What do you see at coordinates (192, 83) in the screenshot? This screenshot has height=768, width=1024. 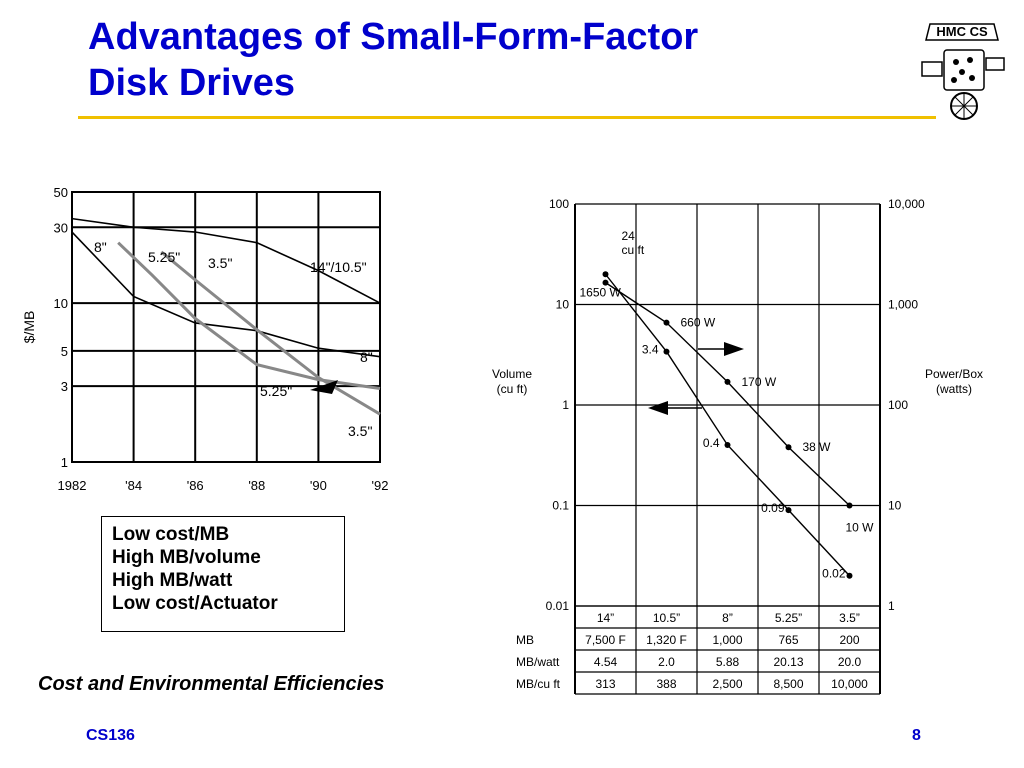 I see `title-line-2: Disk Drives` at bounding box center [192, 83].